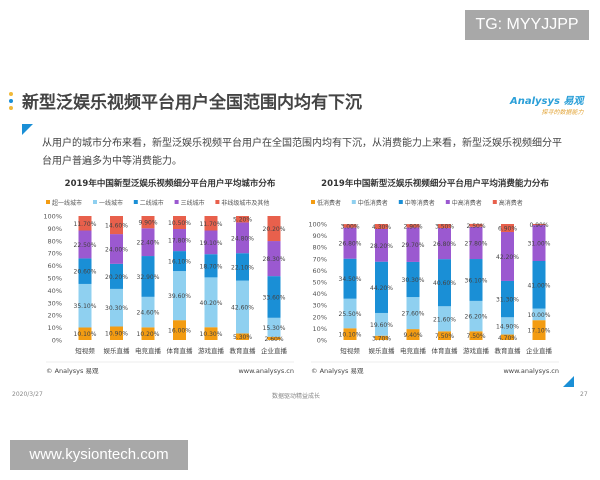 This screenshot has height=480, width=600. Describe the element at coordinates (320, 283) in the screenshot. I see `y-tick-label: 50%` at that location.